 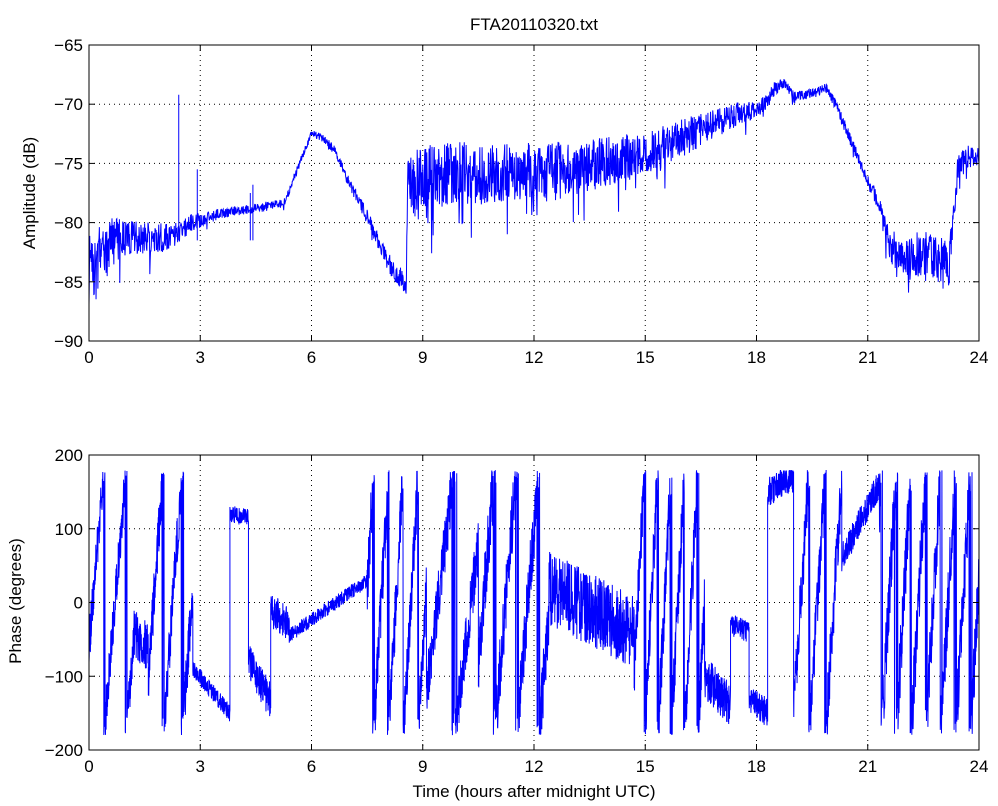 I want to click on y-tick-label: 200, so click(x=69, y=455).